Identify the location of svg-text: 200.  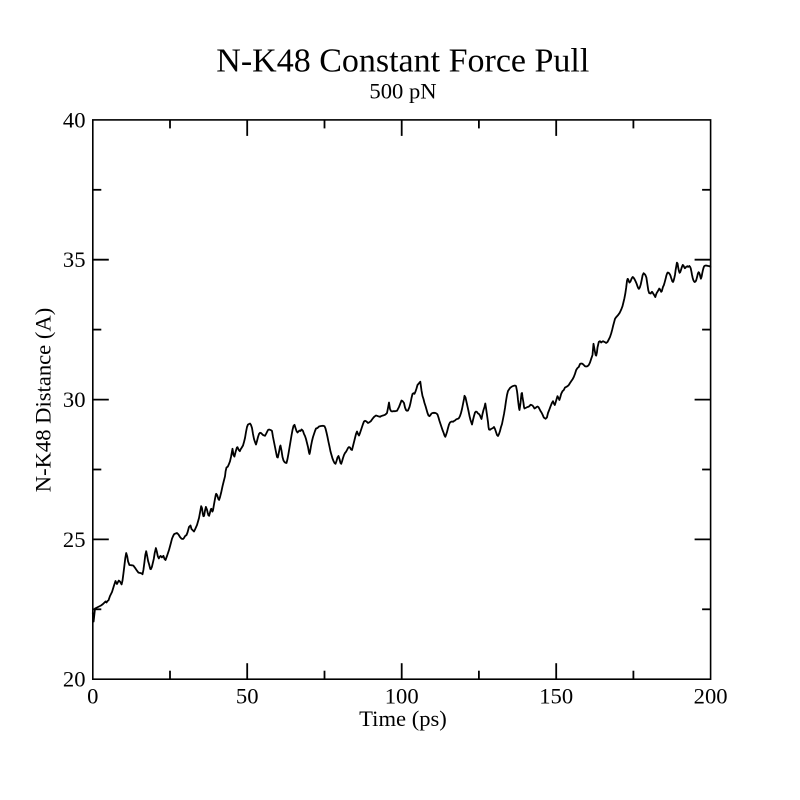
(711, 696).